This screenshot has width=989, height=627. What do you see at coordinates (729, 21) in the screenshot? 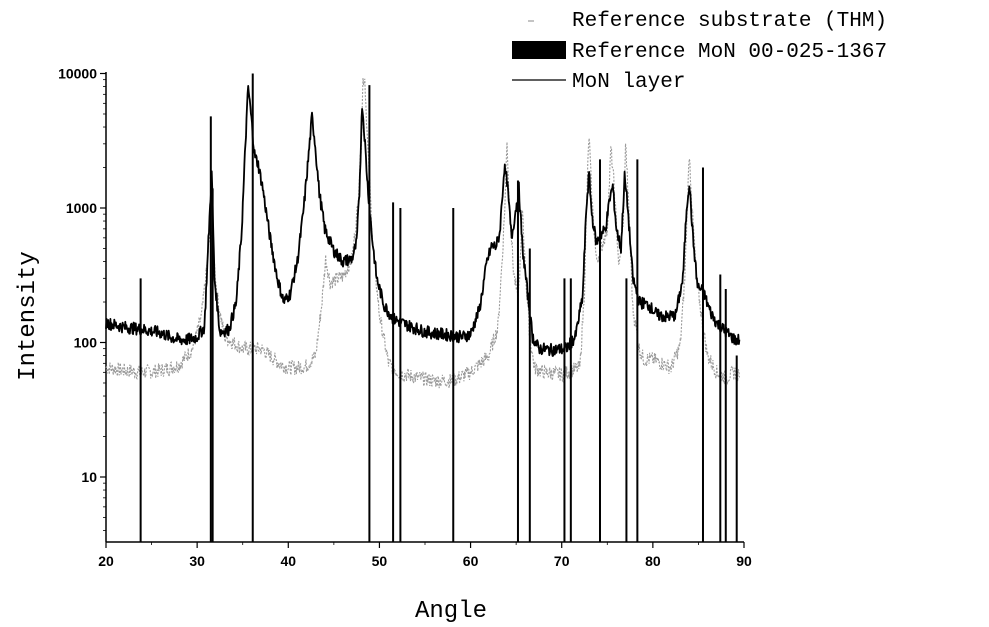
I see `legend-label-substrate: Reference substrate (THM)` at bounding box center [729, 21].